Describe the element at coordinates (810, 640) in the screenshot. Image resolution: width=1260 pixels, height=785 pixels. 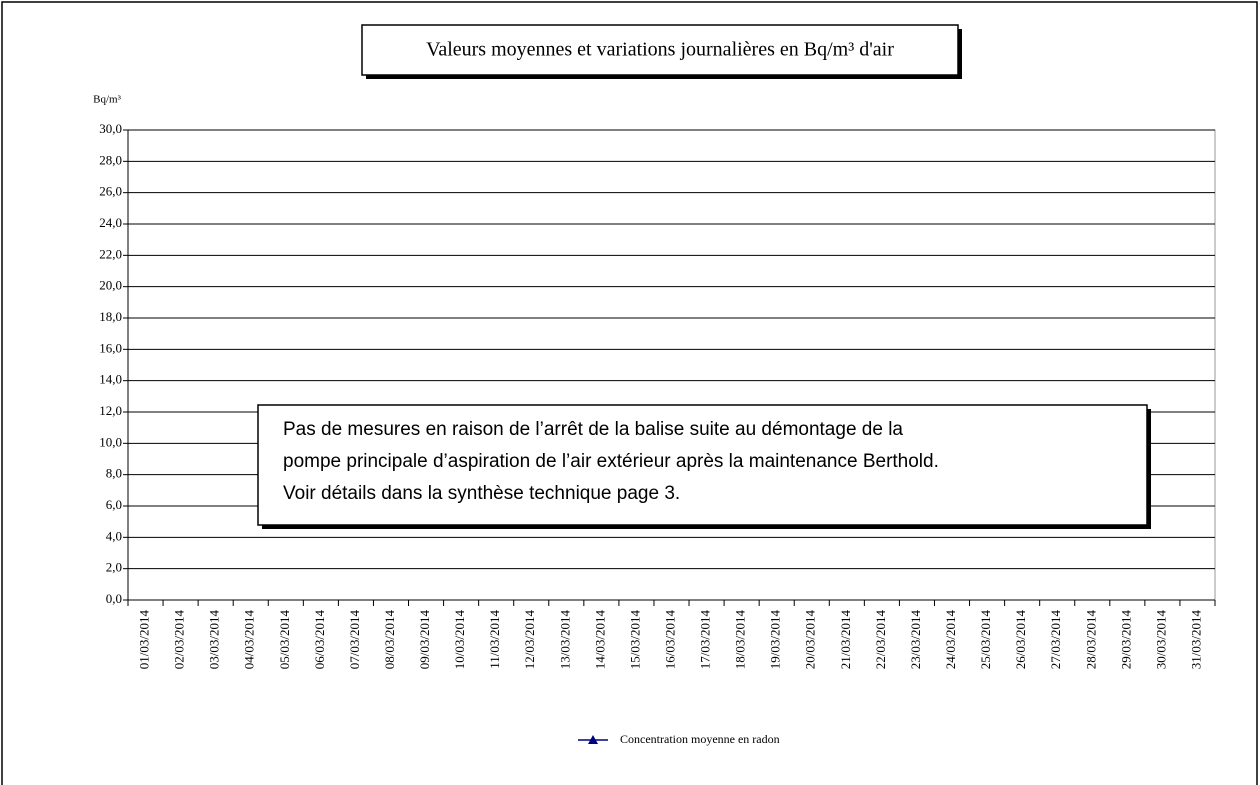
I see `x-tick-label: 20/03/2014` at that location.